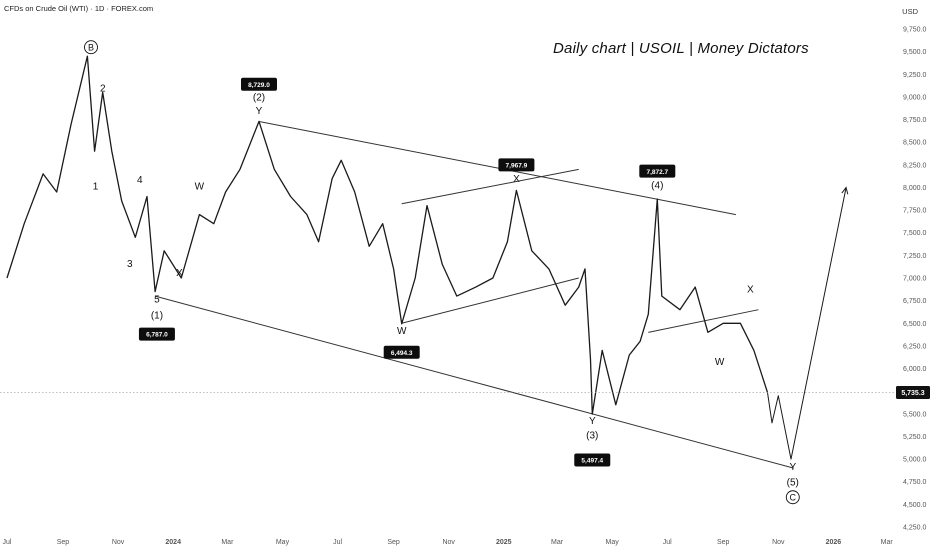 The image size is (932, 550). I want to click on price-flag-label: 7,872.7, so click(657, 172).